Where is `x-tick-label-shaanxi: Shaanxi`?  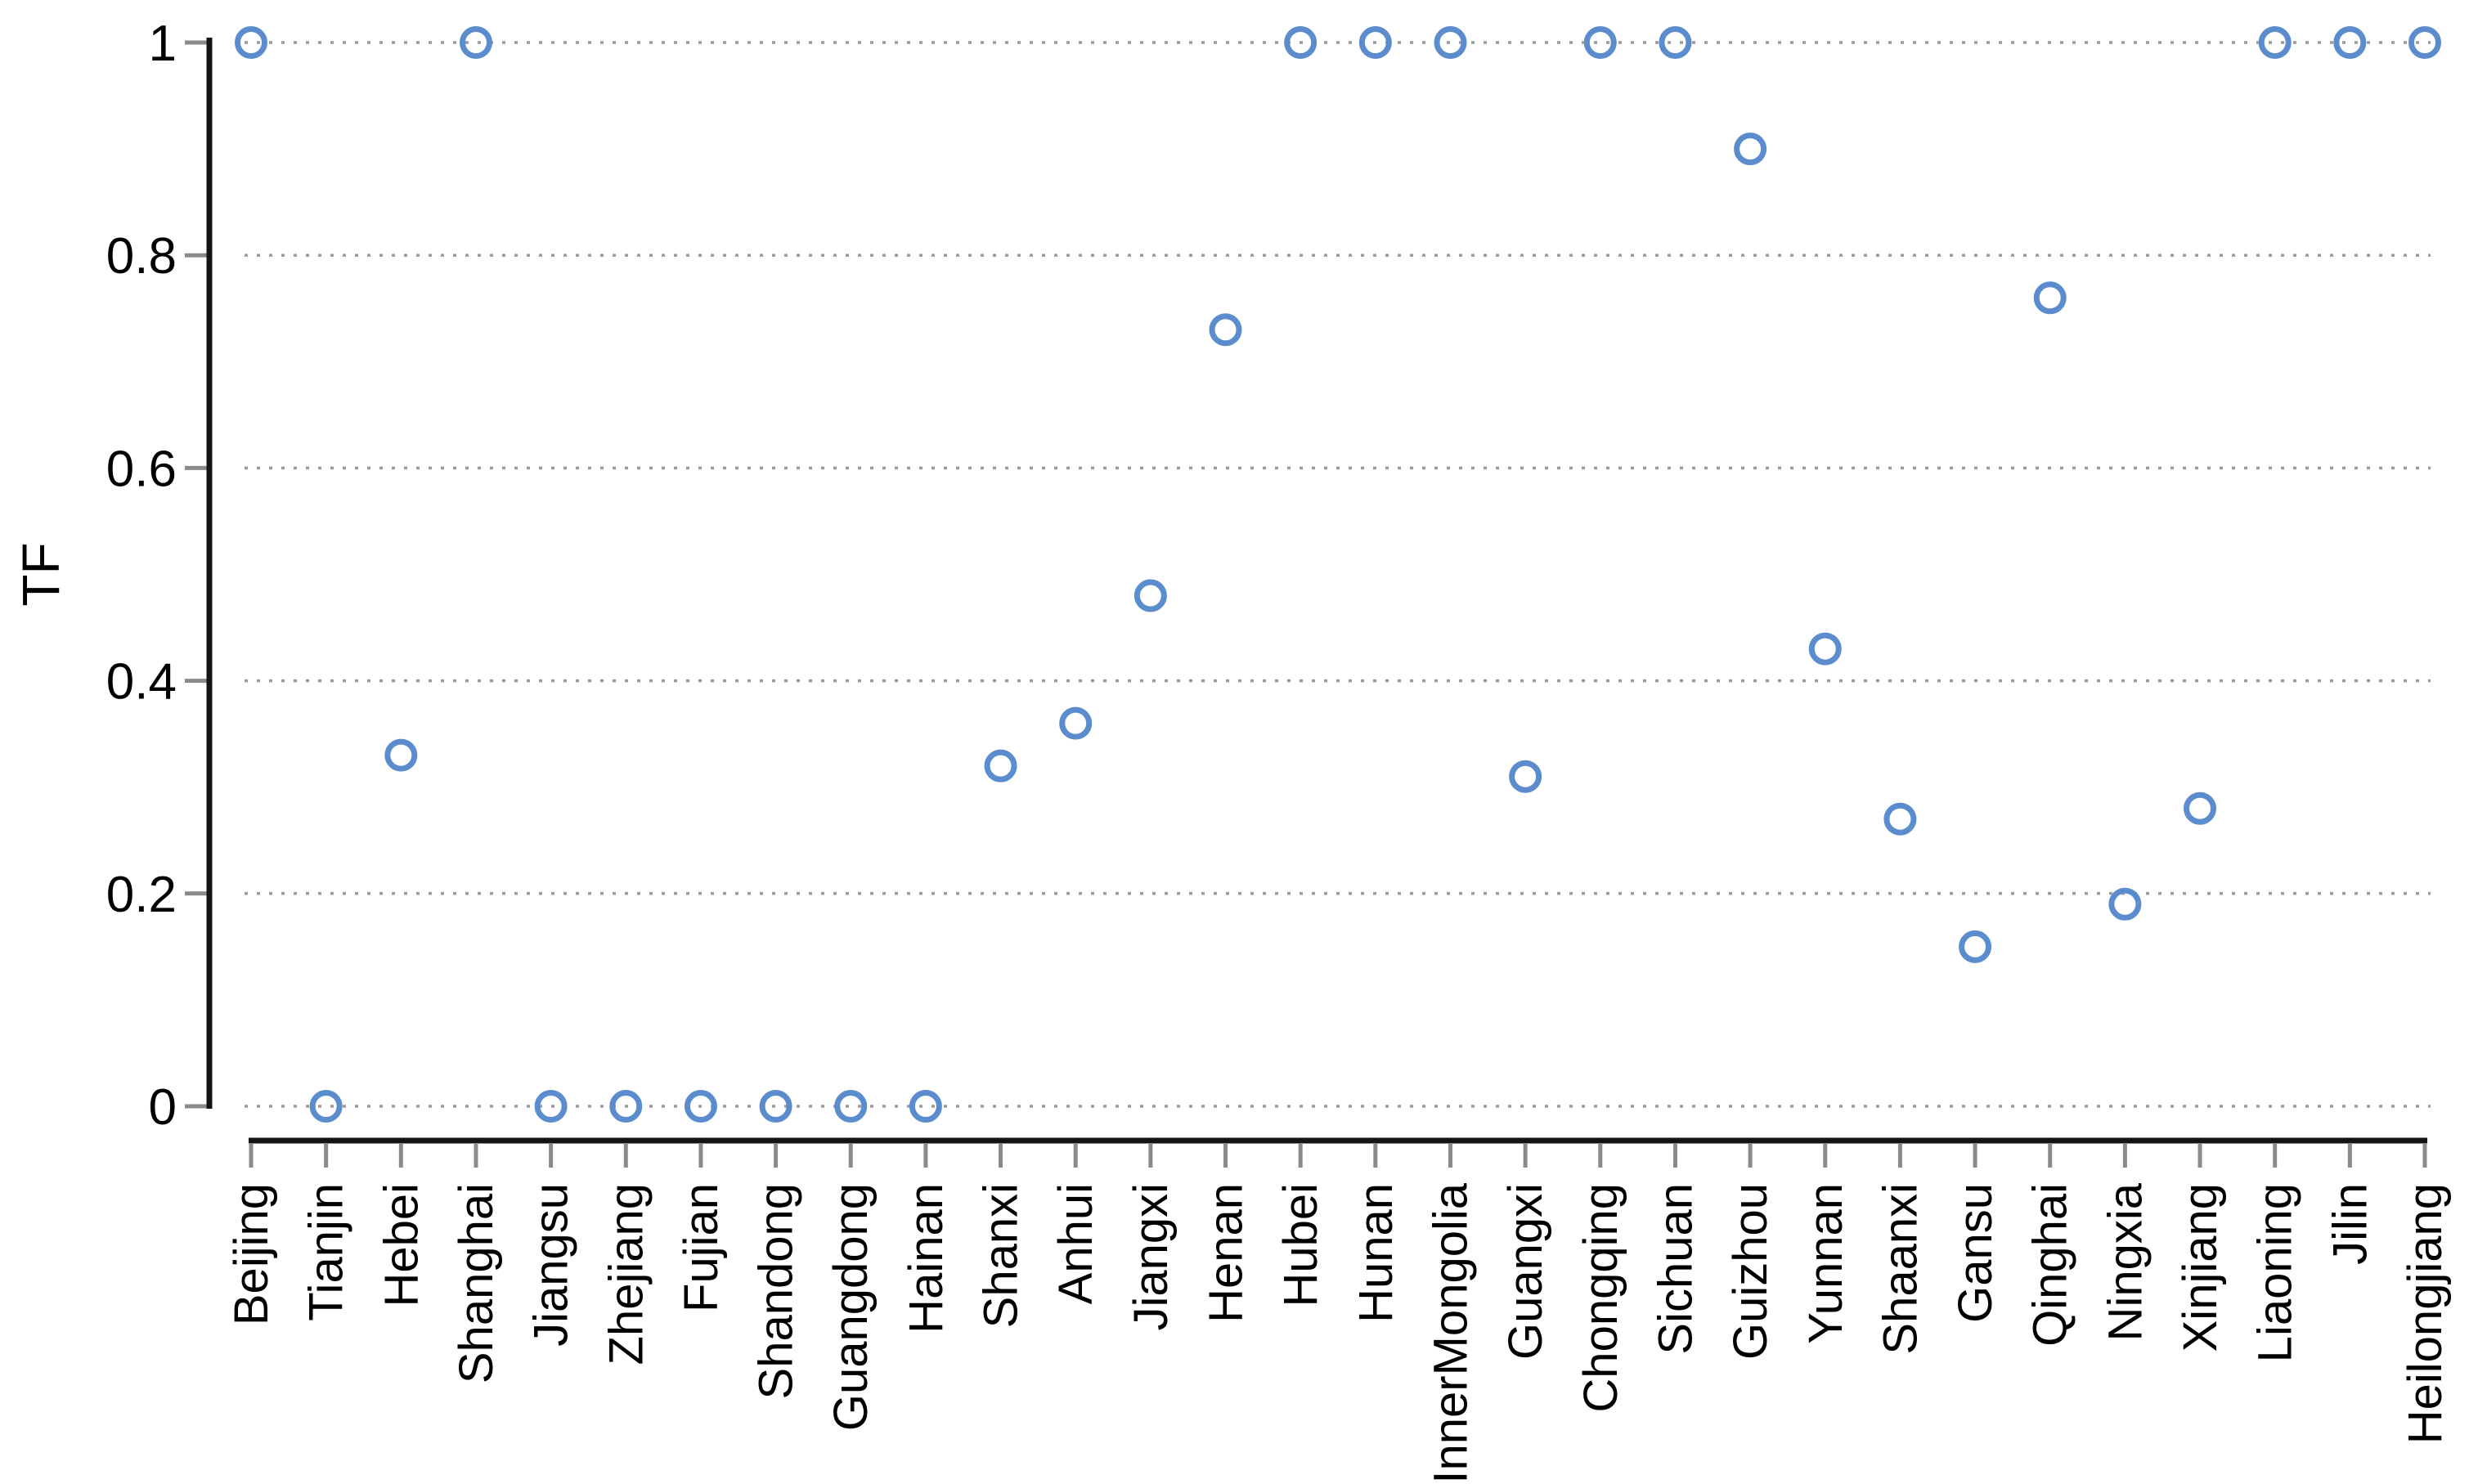
x-tick-label-shaanxi: Shaanxi is located at coordinates (1900, 1269).